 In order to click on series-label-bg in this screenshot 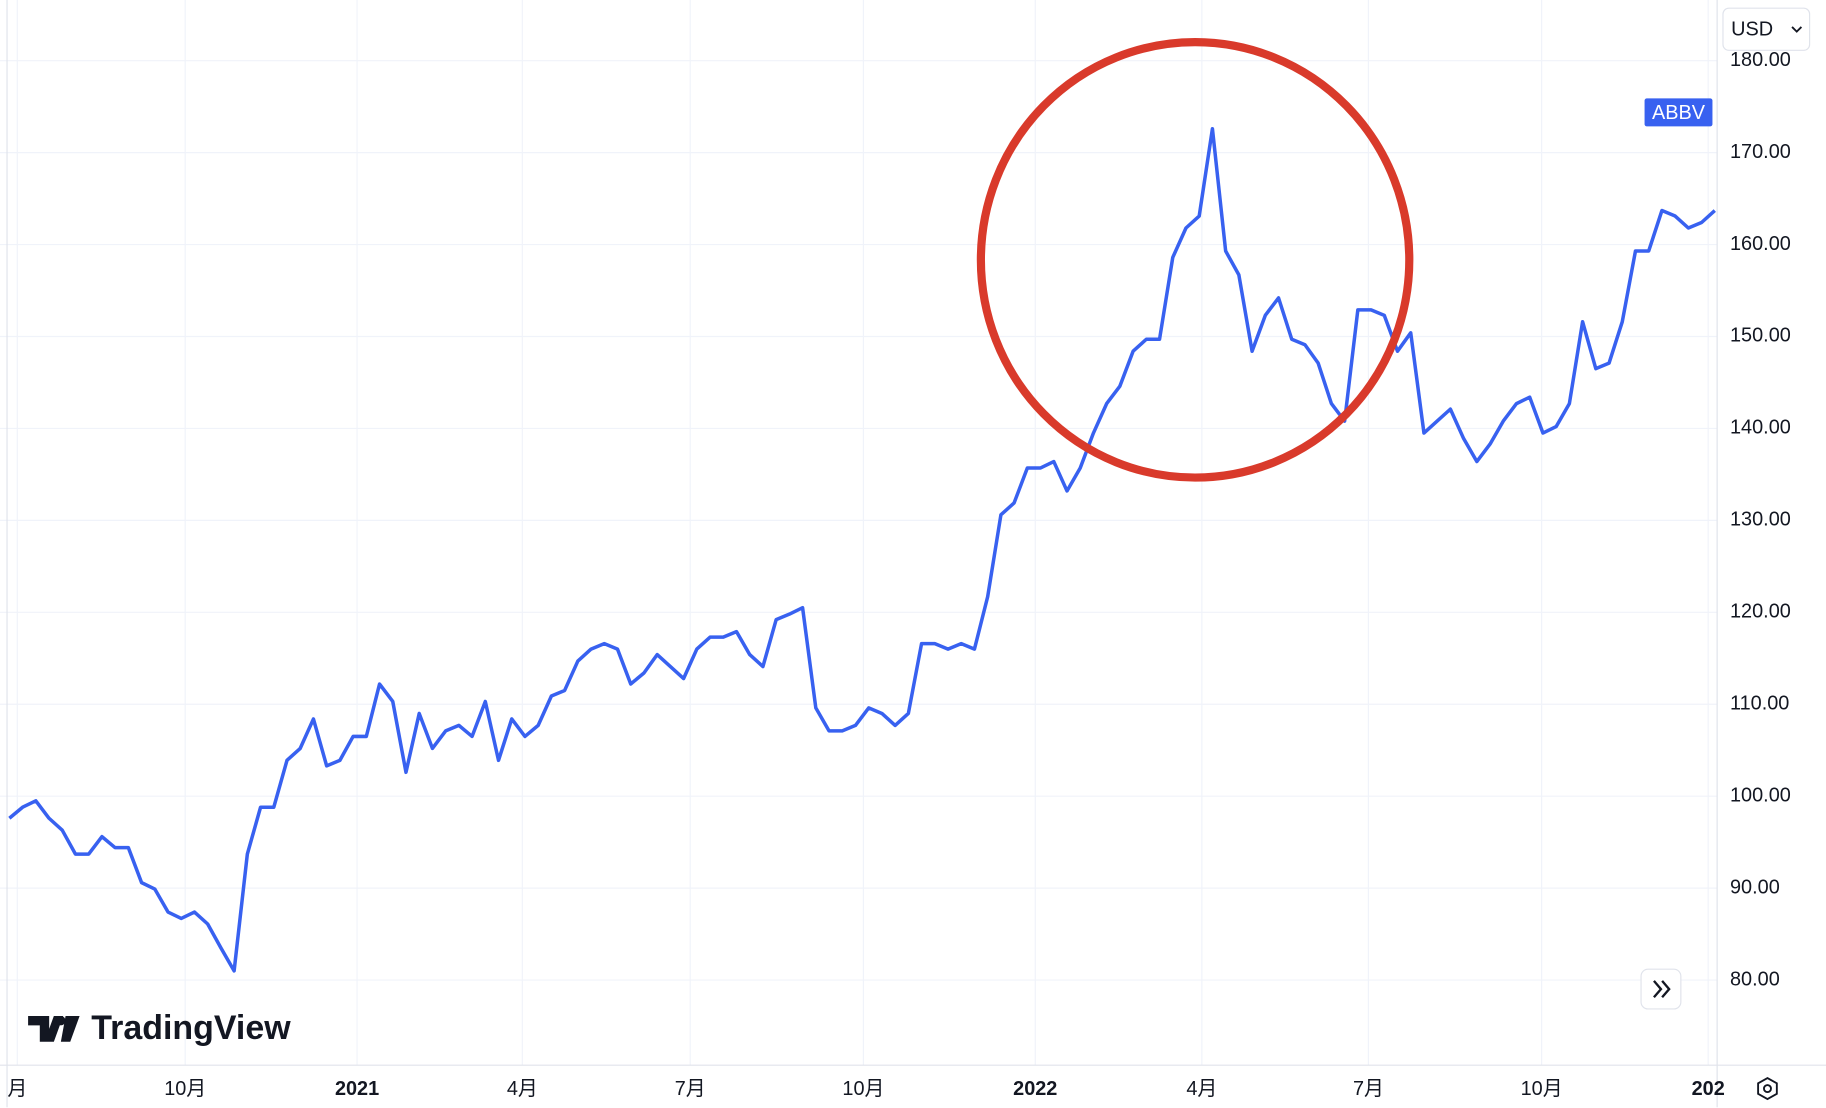, I will do `click(1678, 112)`.